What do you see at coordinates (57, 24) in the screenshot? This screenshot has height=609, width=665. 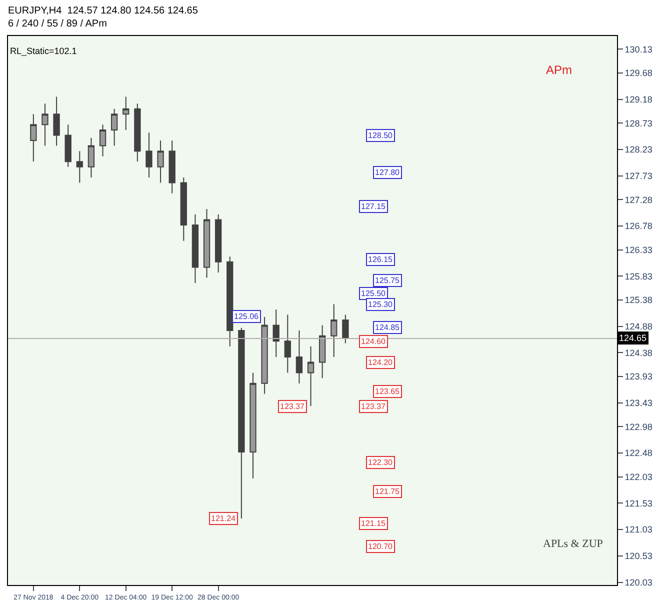 I see `chart-subtitle: 6 / 240 / 55 / 89 / APm` at bounding box center [57, 24].